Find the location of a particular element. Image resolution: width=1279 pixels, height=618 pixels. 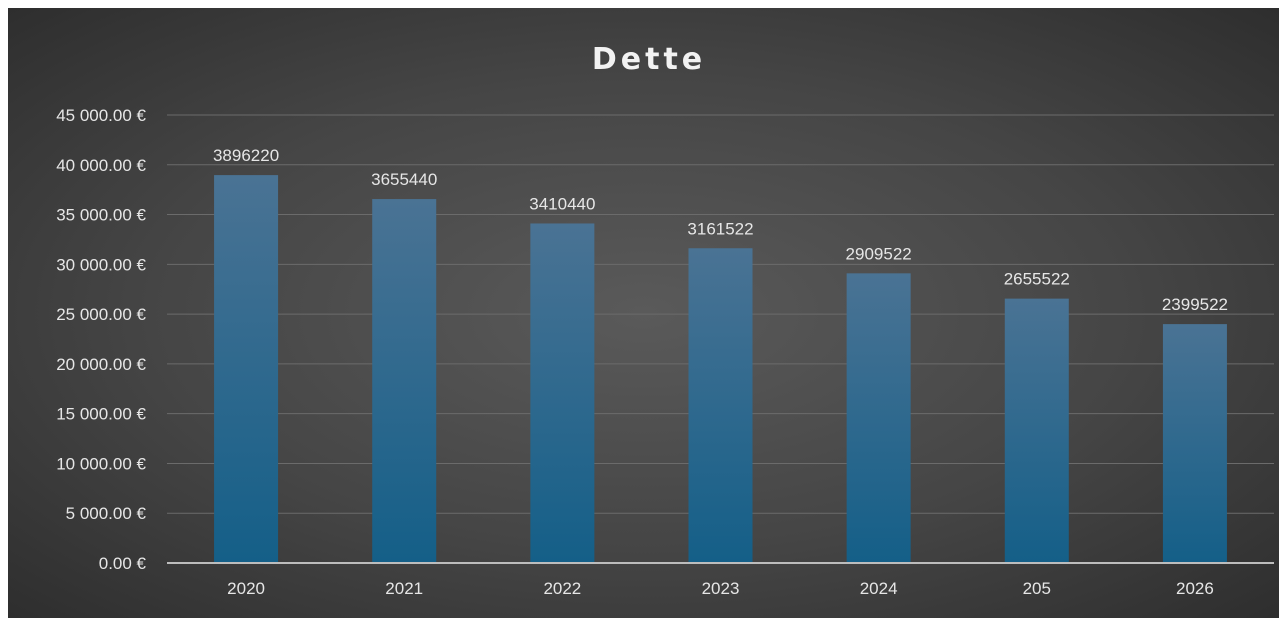

chart-title: Dette is located at coordinates (649, 59).